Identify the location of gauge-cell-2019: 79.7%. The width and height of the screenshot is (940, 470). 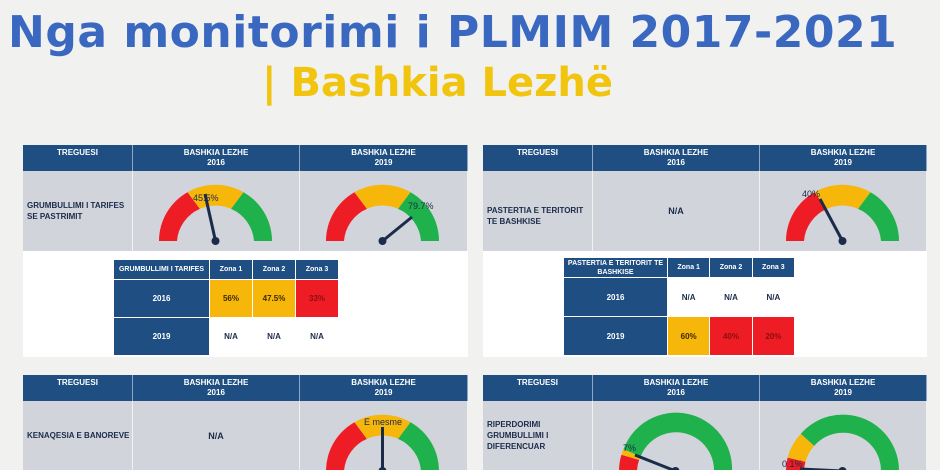
(384, 211).